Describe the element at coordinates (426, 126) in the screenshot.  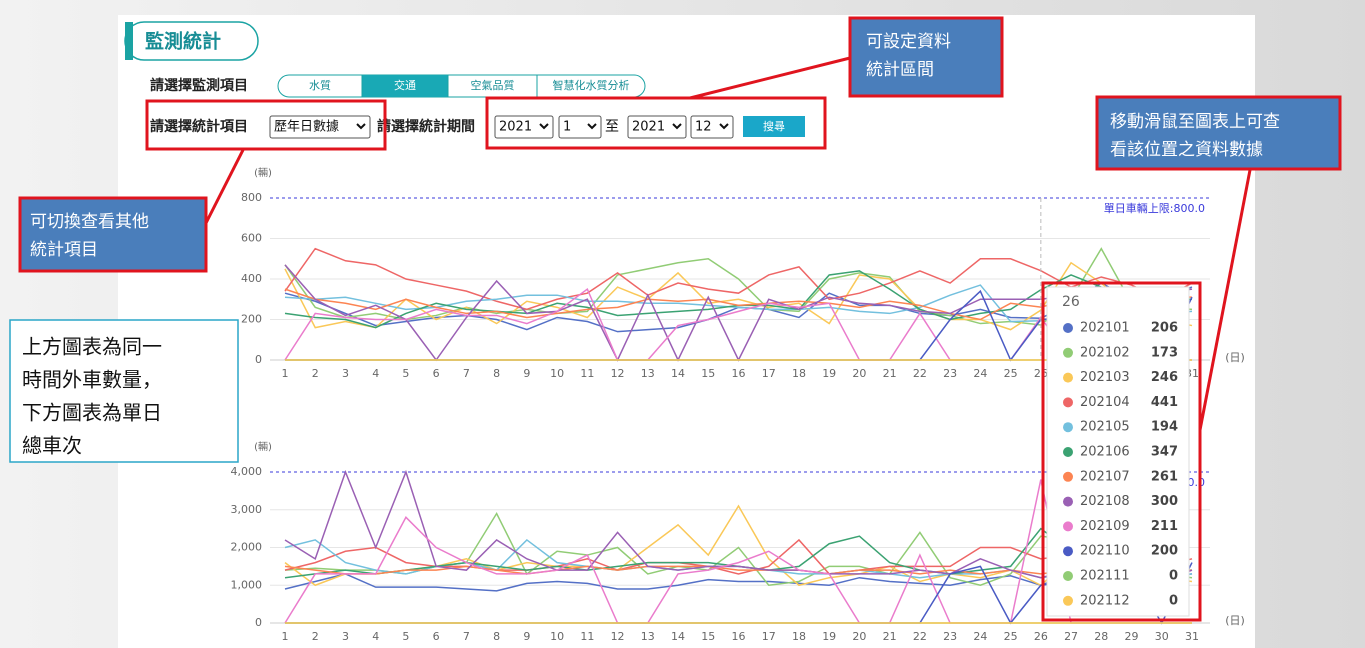
I see `form-label: 請選擇統計期間` at that location.